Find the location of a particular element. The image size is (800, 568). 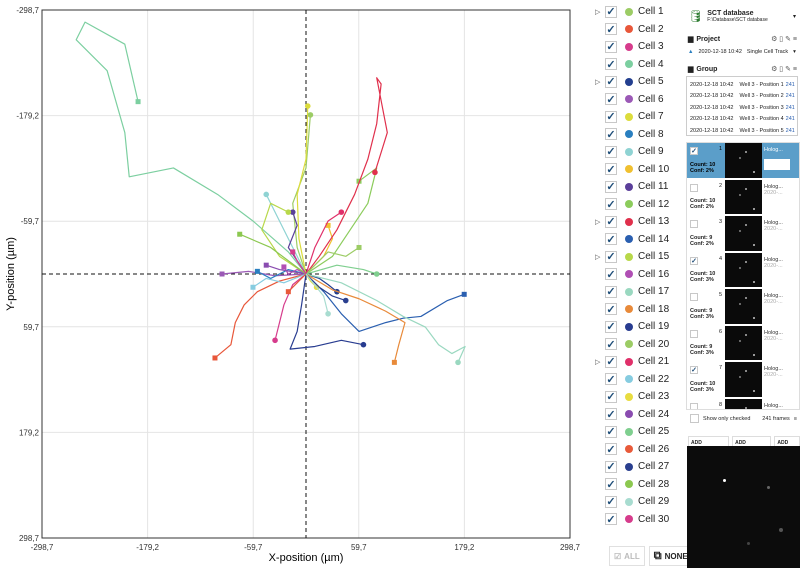

legend-item-cell-13: ▷ ✓ Cell 13 is located at coordinates (640, 222).